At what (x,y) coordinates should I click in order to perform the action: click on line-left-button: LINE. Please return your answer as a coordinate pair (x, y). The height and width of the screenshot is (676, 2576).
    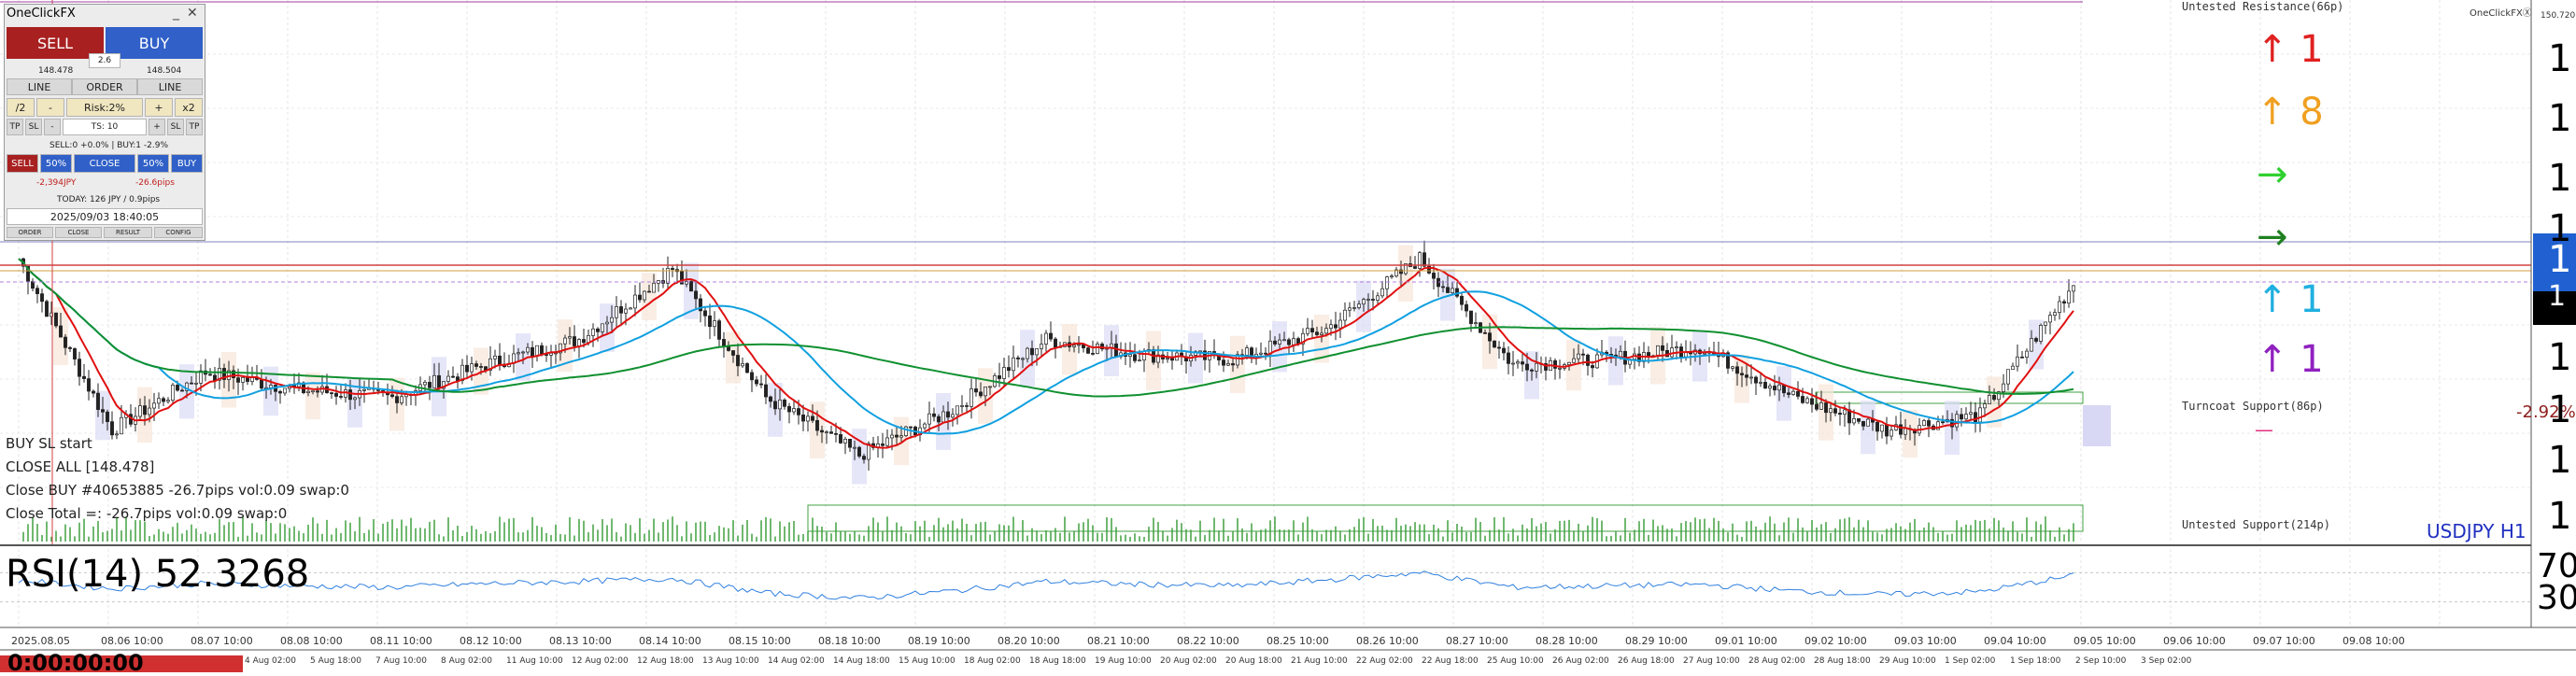
    Looking at the image, I should click on (39, 86).